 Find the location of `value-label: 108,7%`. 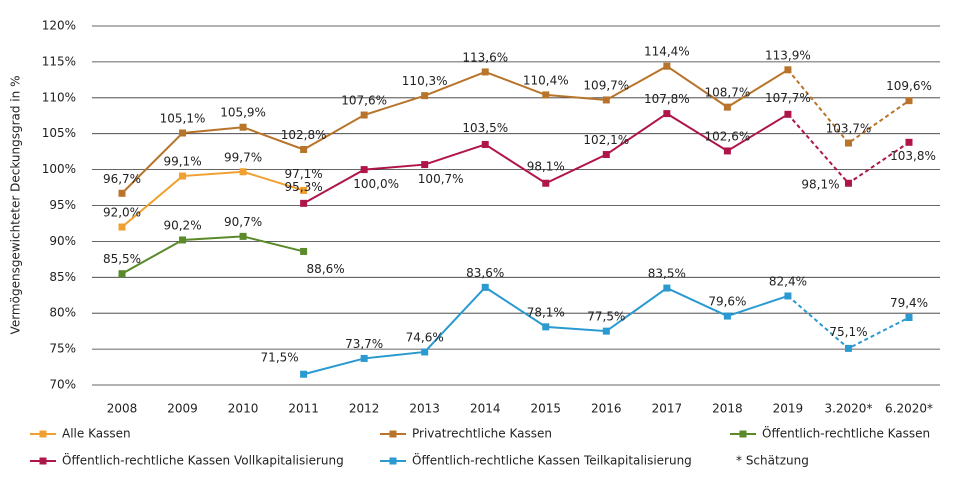

value-label: 108,7% is located at coordinates (728, 93).